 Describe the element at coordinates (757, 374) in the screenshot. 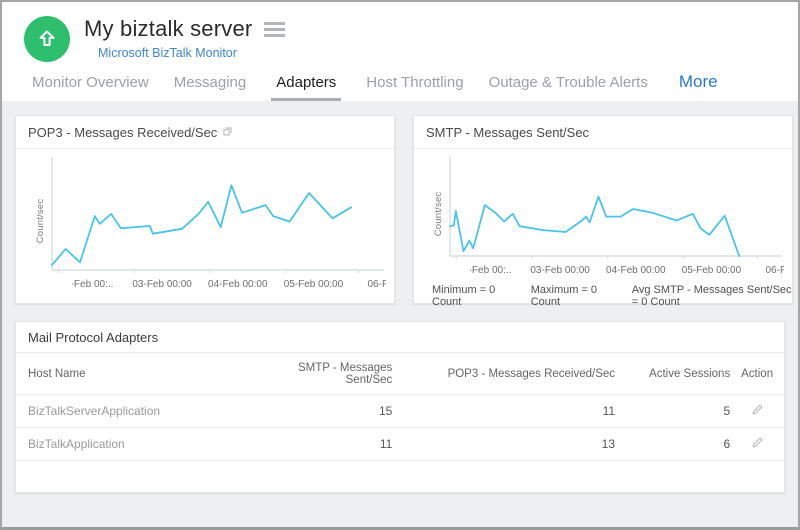

I see `col-action: Action` at that location.